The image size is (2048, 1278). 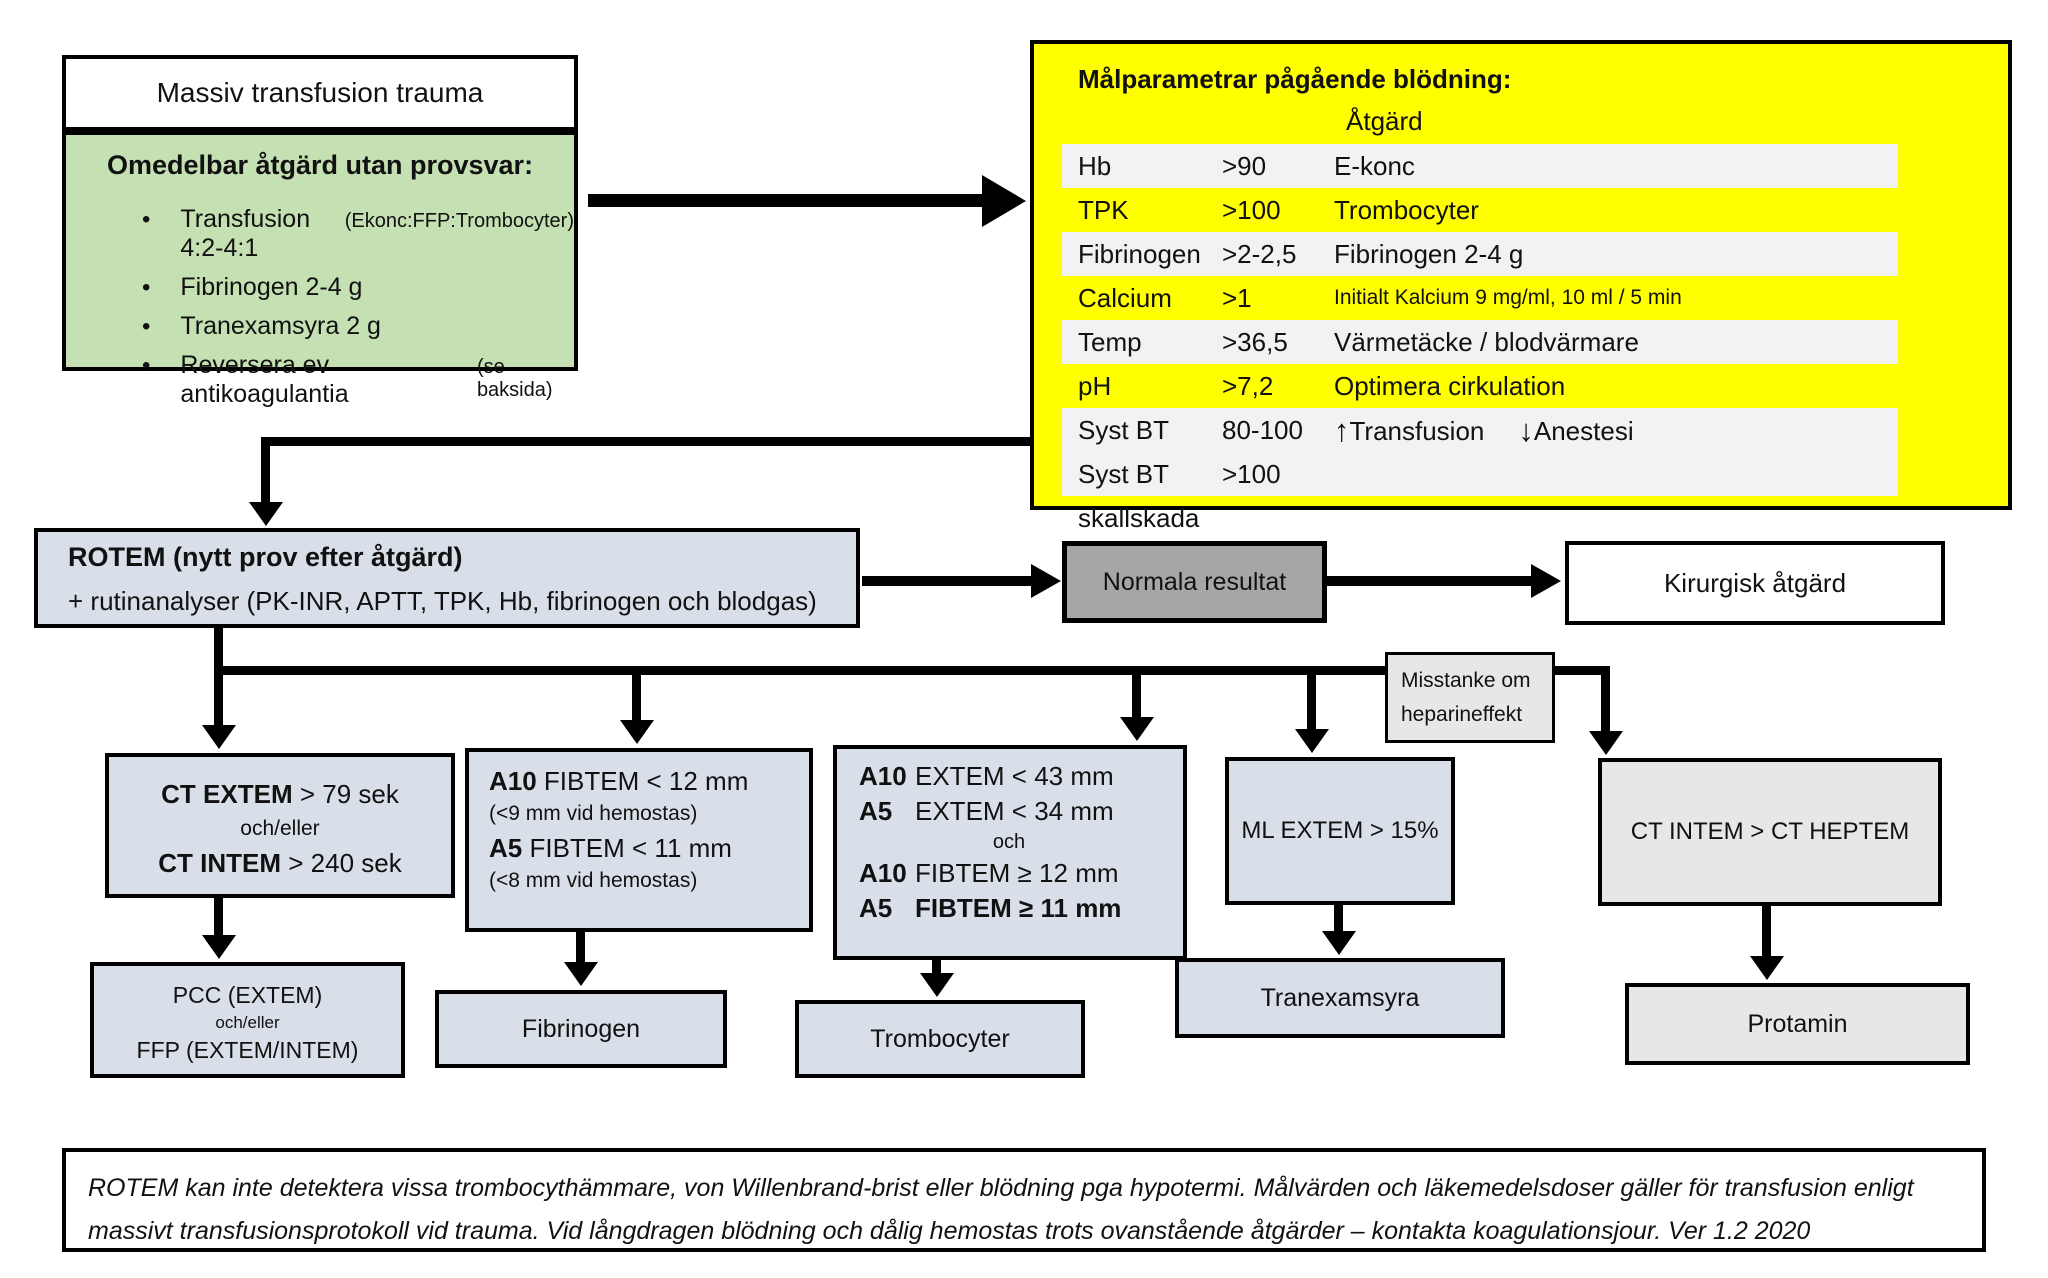 I want to click on arrow-to-tranexamsyra, so click(x=1338, y=917).